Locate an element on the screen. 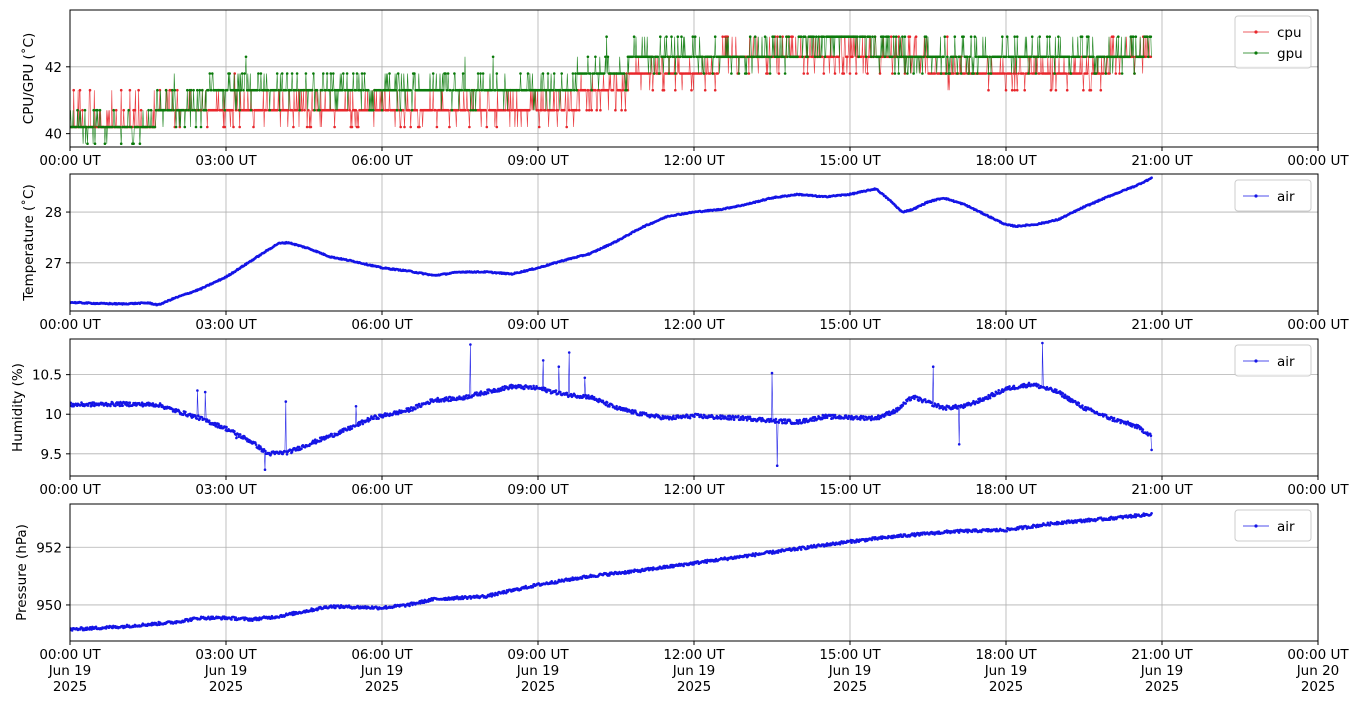 This screenshot has width=1359, height=707. x-tick-label: 15:00 UT is located at coordinates (850, 161).